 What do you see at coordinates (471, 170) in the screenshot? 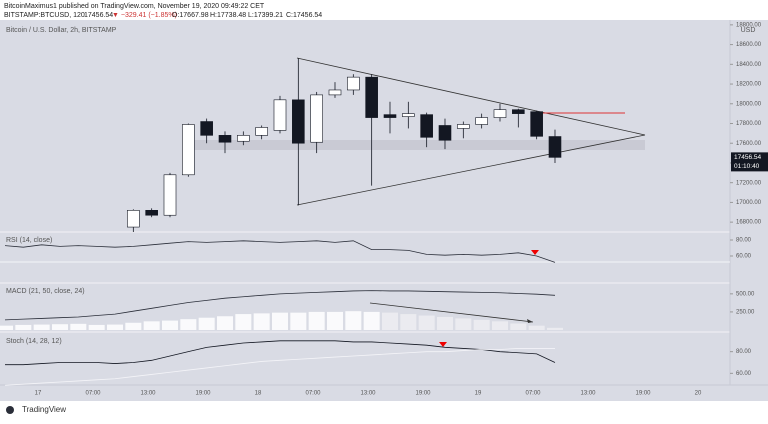
I see `trendline-lower` at bounding box center [471, 170].